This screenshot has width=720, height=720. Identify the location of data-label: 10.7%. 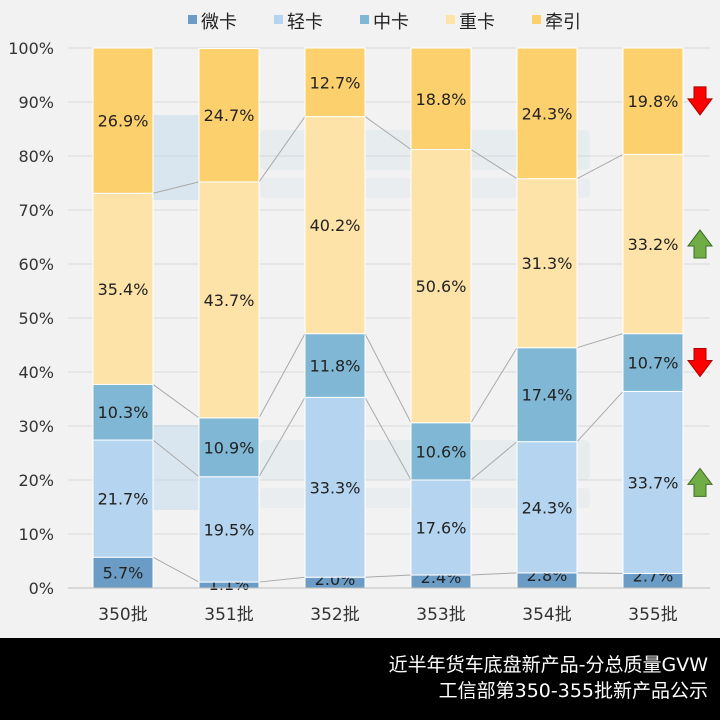
(653, 363).